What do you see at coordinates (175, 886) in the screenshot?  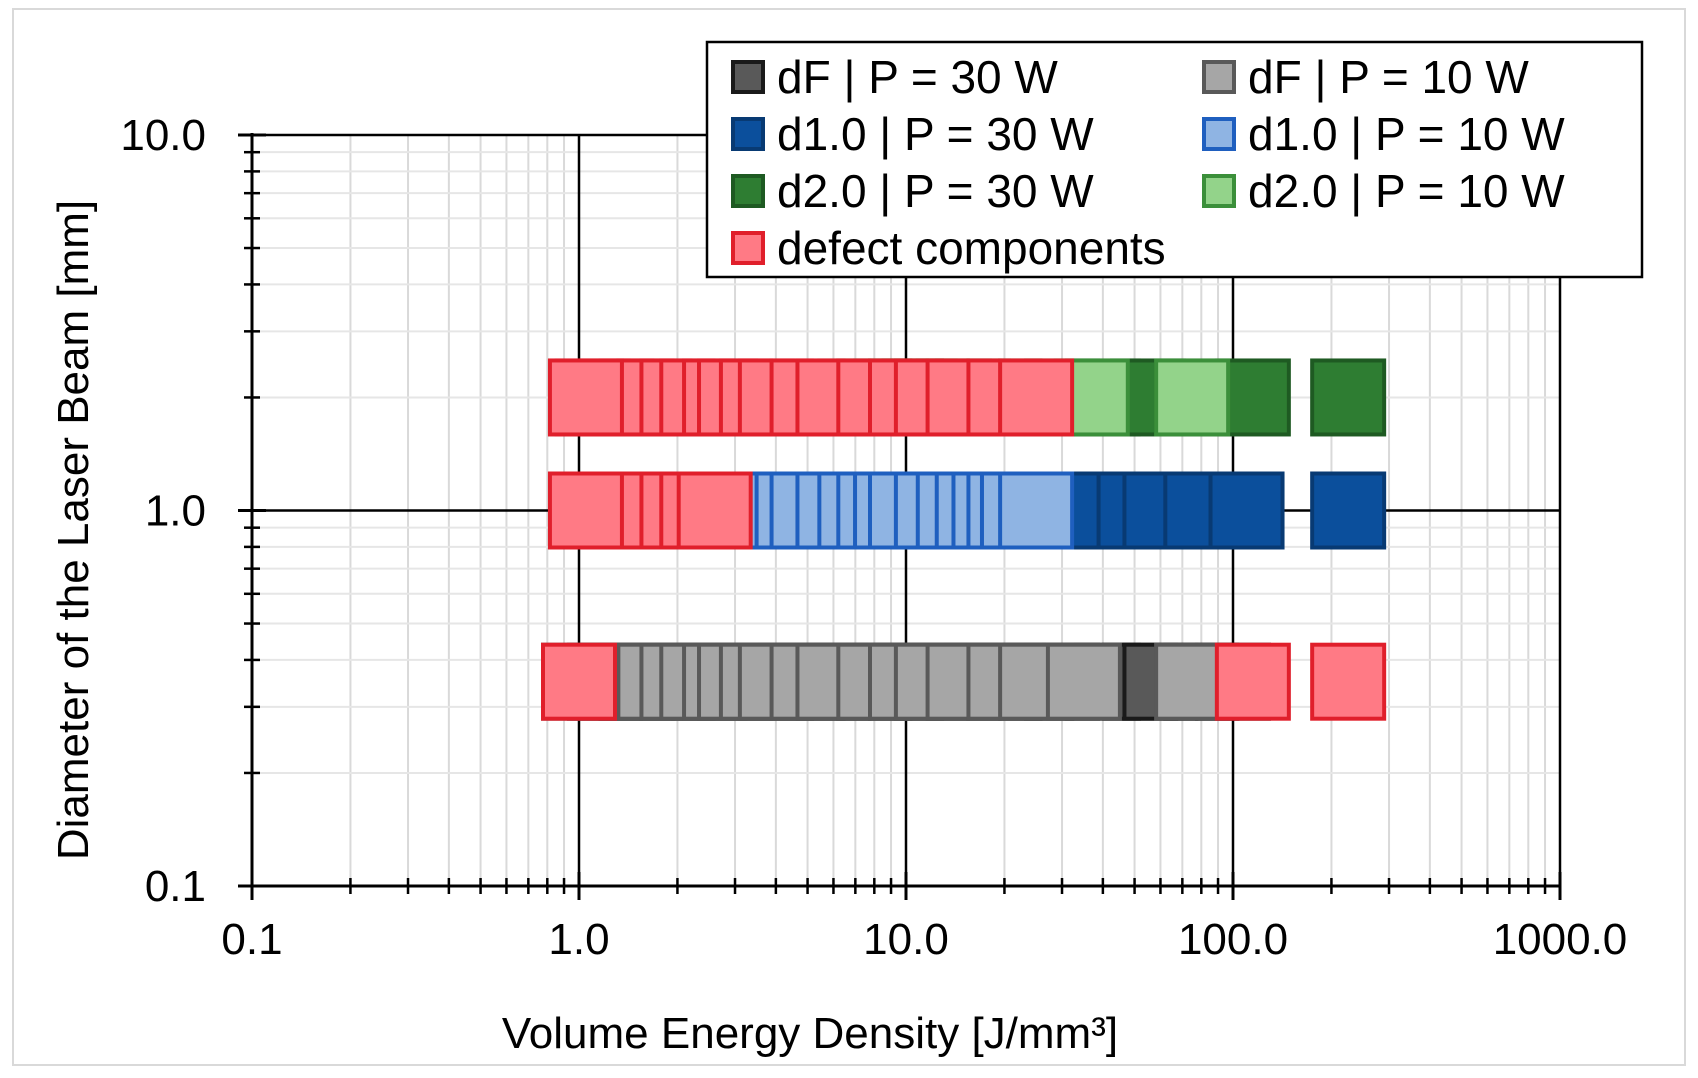 I see `y-tick-label: 0.1` at bounding box center [175, 886].